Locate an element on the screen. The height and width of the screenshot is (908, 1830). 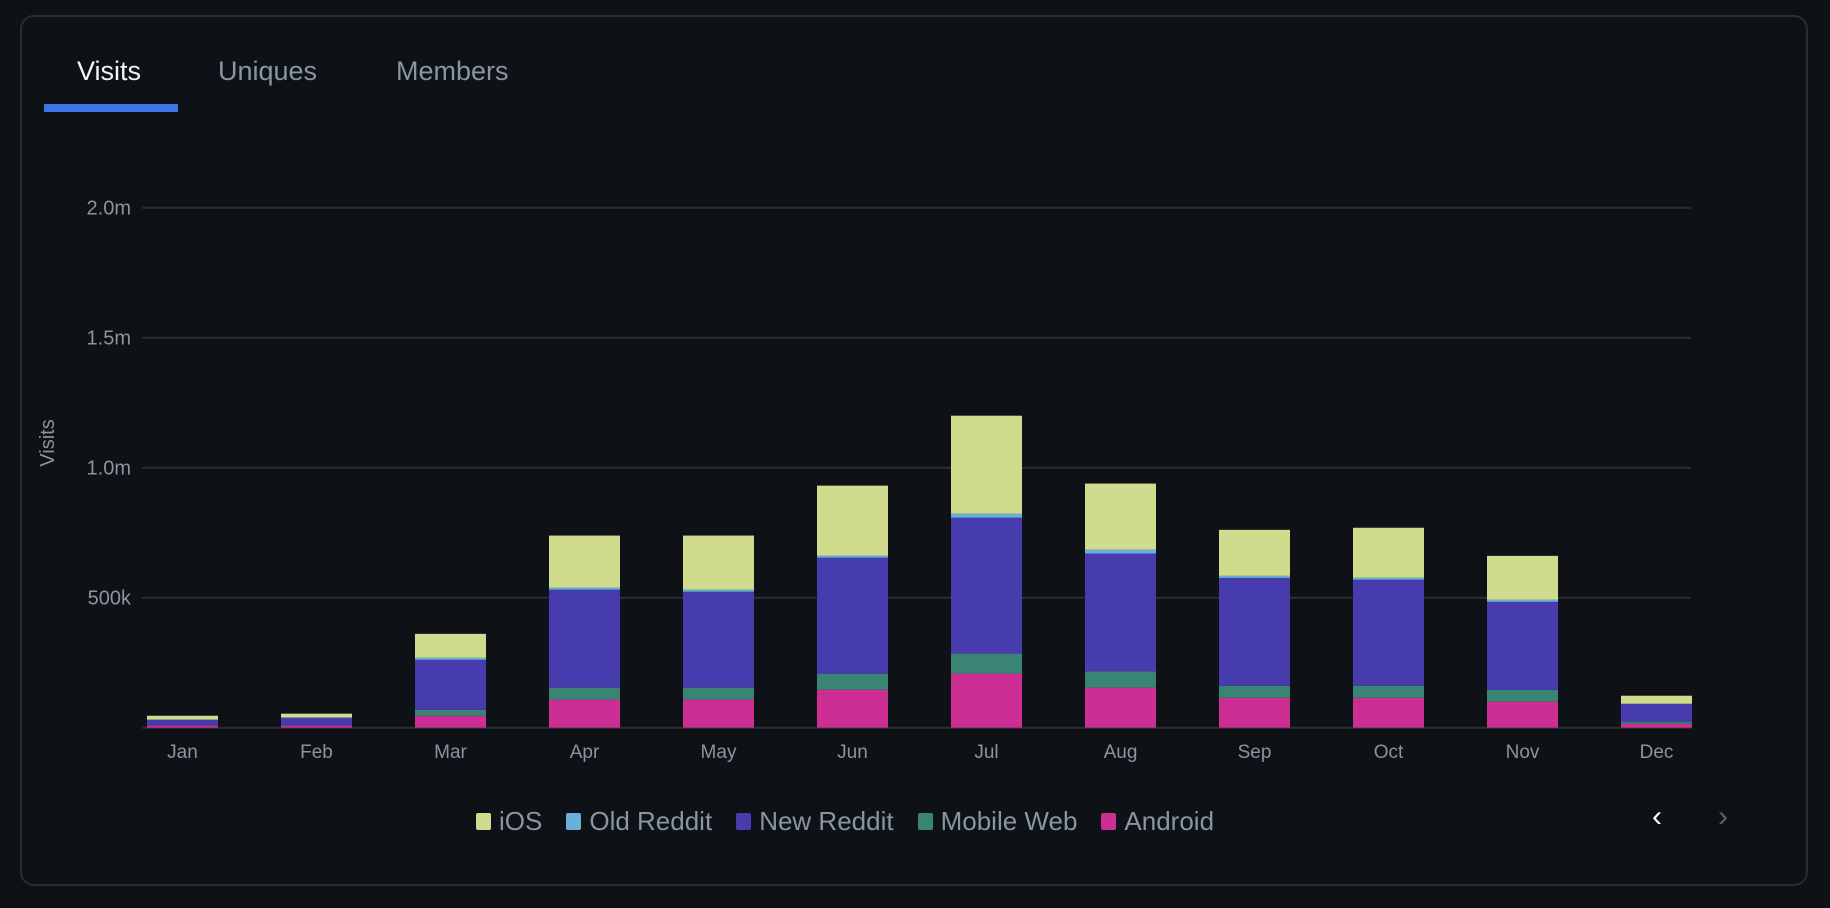
y-tick-label: 2.0m is located at coordinates (109, 209).